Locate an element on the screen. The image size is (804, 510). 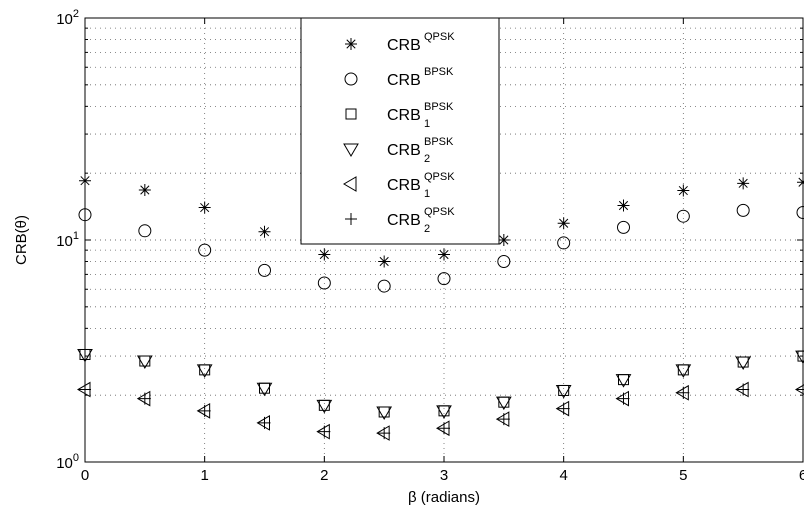
x-tick-label: 2 is located at coordinates (324, 475).